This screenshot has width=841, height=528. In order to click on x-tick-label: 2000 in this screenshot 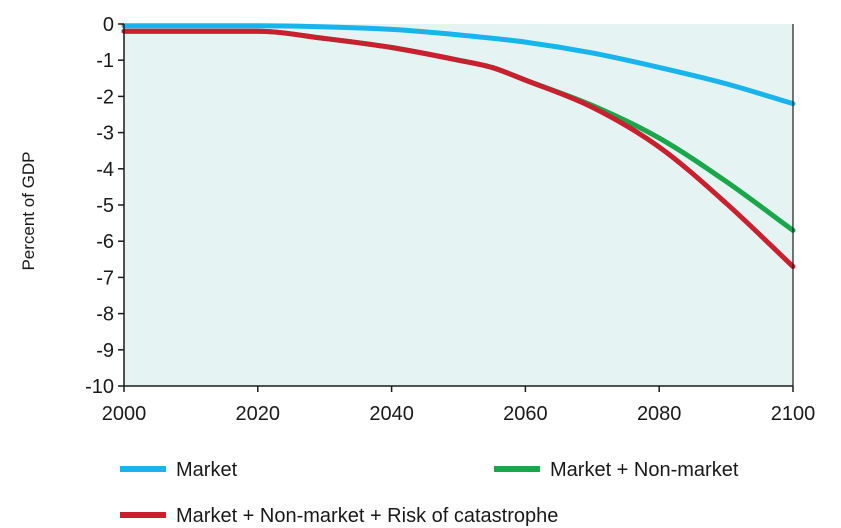, I will do `click(124, 414)`.